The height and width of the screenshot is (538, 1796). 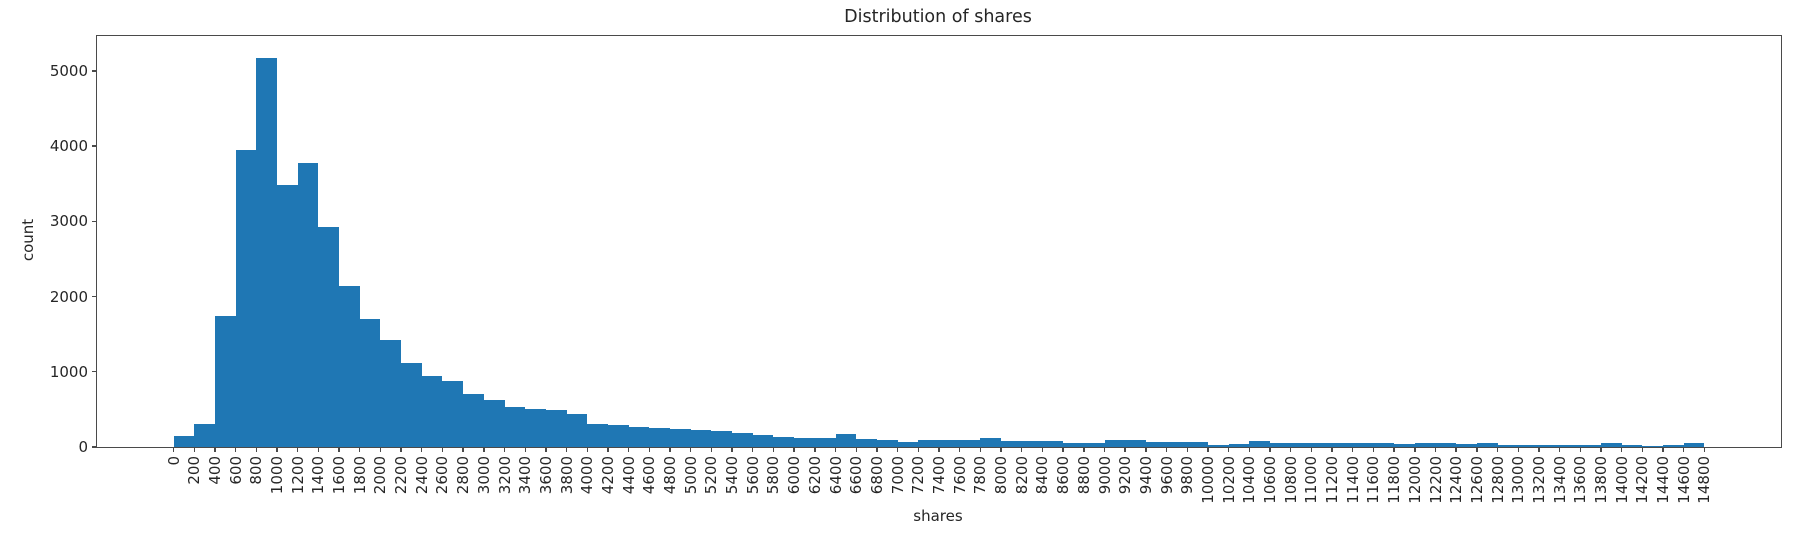 What do you see at coordinates (1083, 475) in the screenshot?
I see `x-tick-label: 8800` at bounding box center [1083, 475].